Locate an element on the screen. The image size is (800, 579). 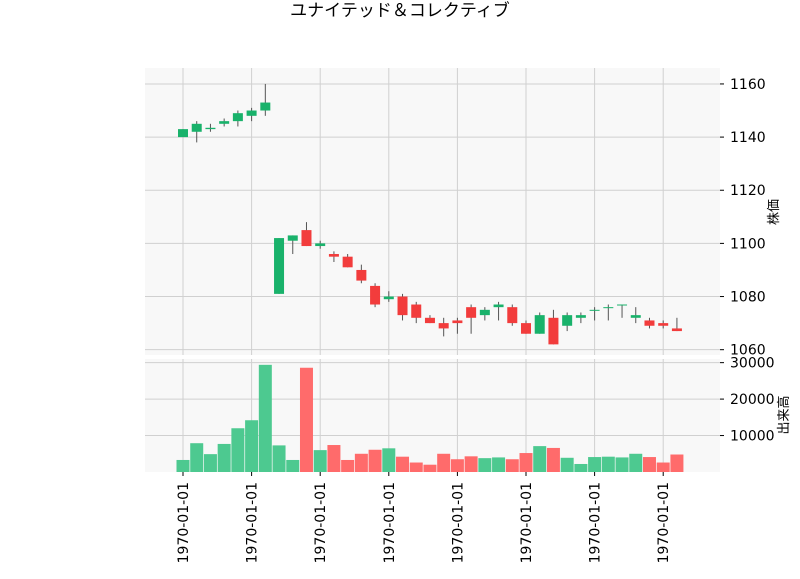
price-axis-label: 株価 is located at coordinates (774, 212).